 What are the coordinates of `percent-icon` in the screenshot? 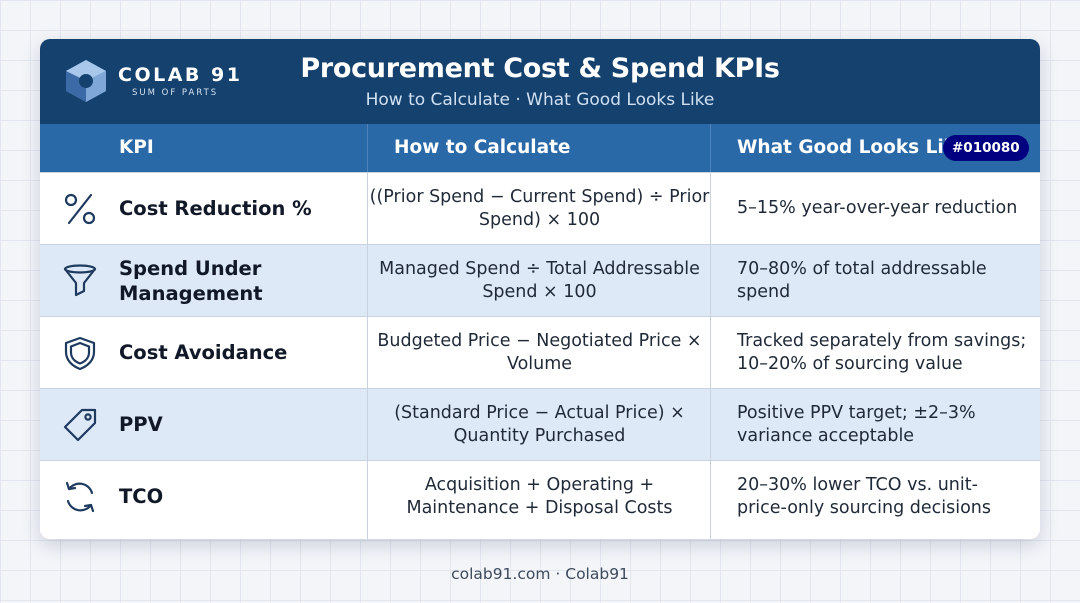 It's located at (80, 209).